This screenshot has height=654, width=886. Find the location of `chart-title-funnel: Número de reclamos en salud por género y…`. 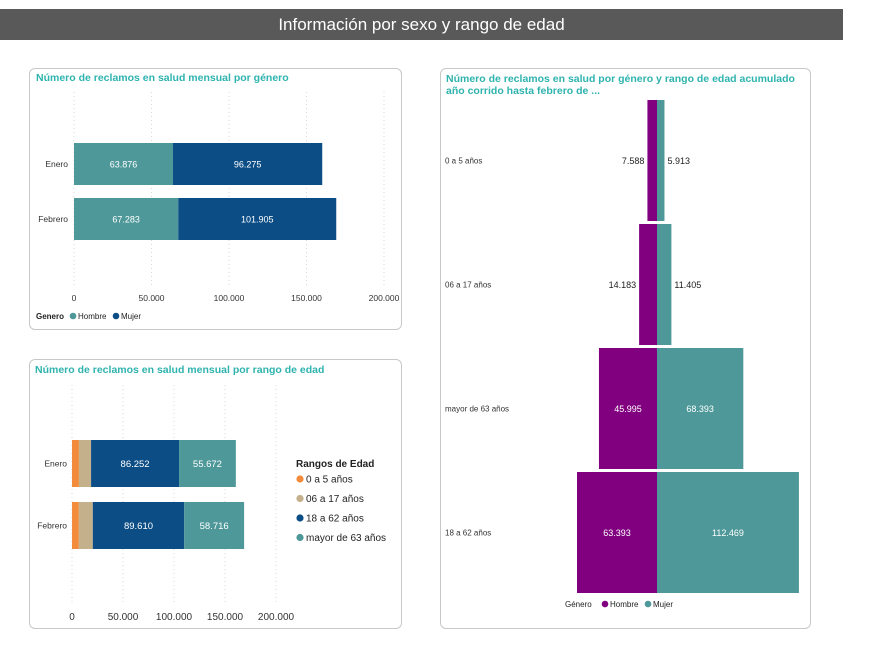

chart-title-funnel: Número de reclamos en salud por género y… is located at coordinates (620, 85).